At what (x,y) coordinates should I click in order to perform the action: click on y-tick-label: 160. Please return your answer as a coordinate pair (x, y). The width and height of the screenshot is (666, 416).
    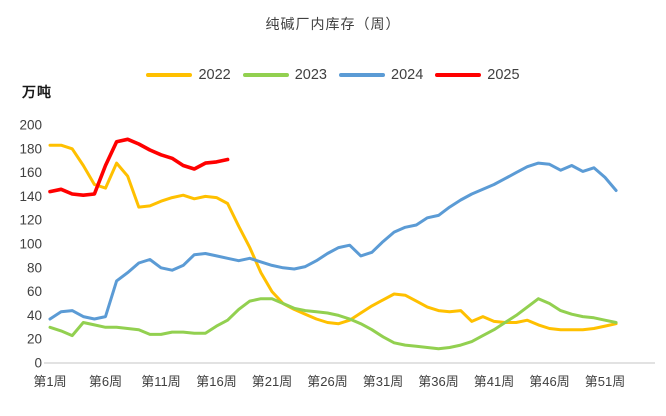
    Looking at the image, I should click on (30, 172).